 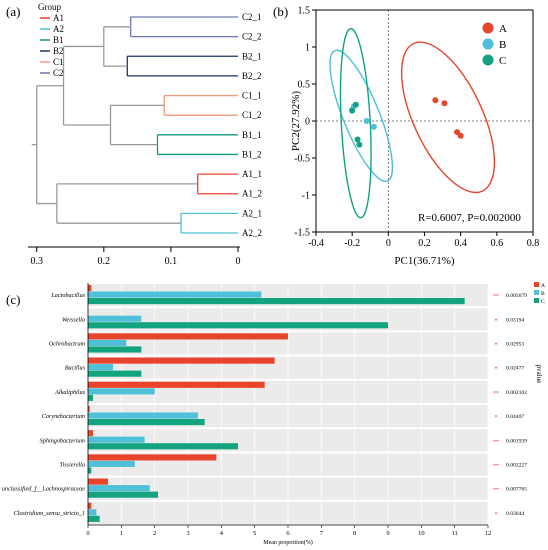 I want to click on bar-pvalue: 0.005679, so click(x=516, y=296).